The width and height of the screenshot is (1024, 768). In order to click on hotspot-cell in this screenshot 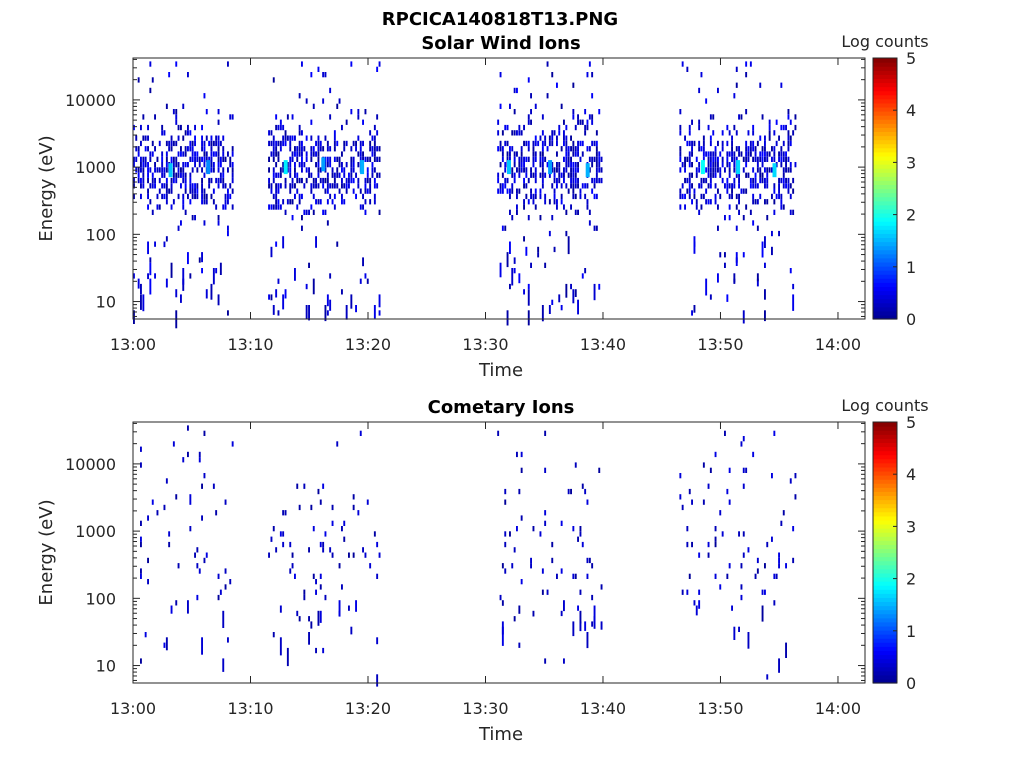, I will do `click(738, 167)`.